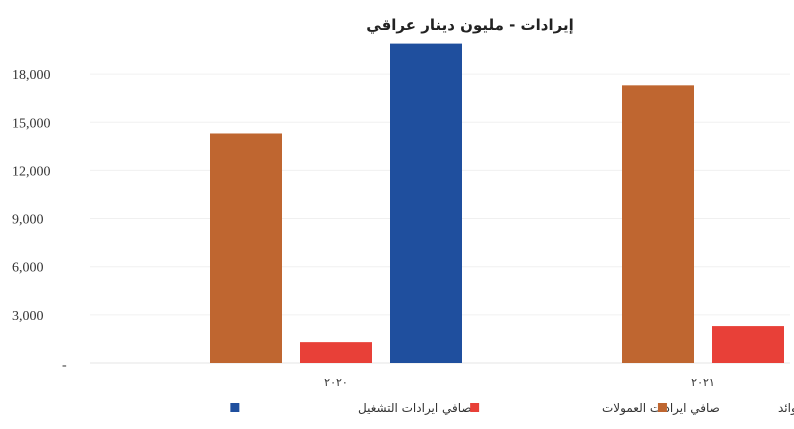 The image size is (794, 429). What do you see at coordinates (31, 75) in the screenshot?
I see `y-tick-label: 18,000` at bounding box center [31, 75].